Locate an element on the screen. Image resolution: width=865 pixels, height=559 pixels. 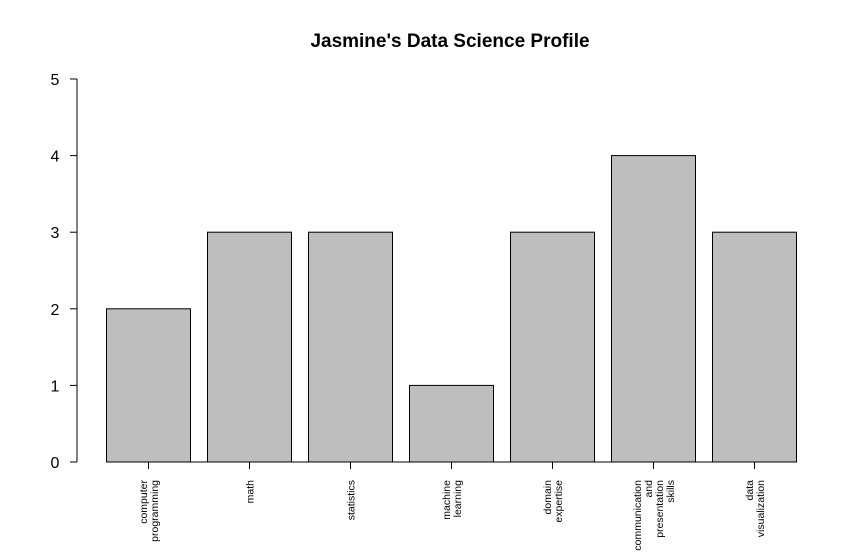
x-tick-label-line: math is located at coordinates (251, 492).